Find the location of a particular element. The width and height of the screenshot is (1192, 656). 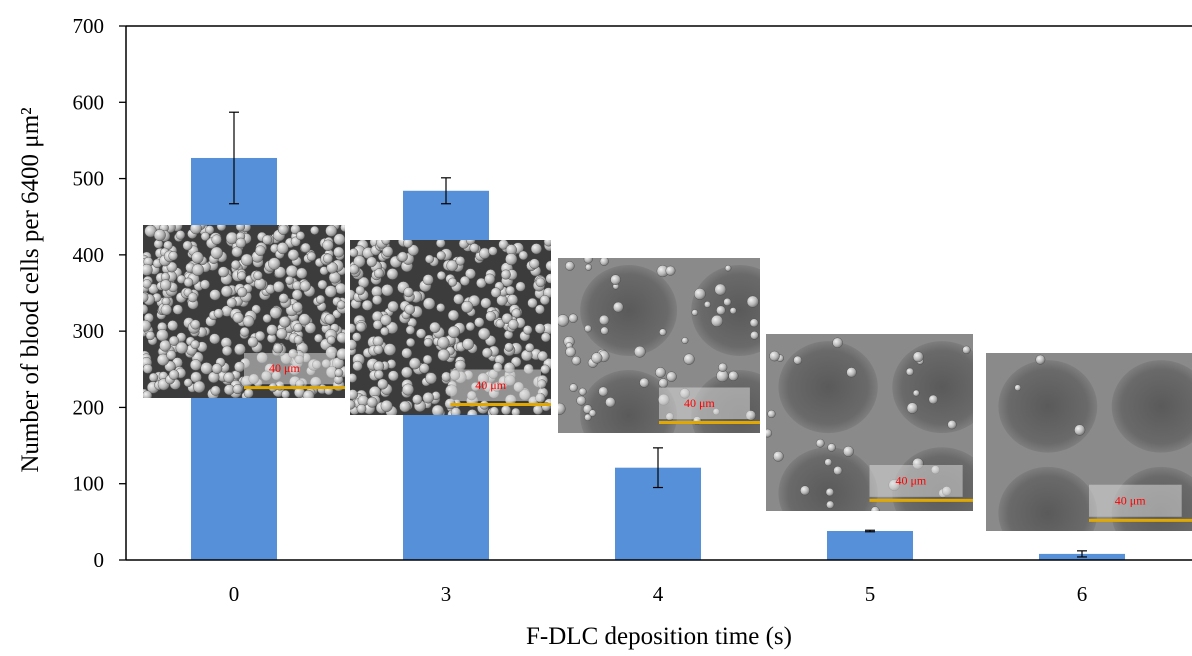

inset-0: 40 μm is located at coordinates (244, 311).